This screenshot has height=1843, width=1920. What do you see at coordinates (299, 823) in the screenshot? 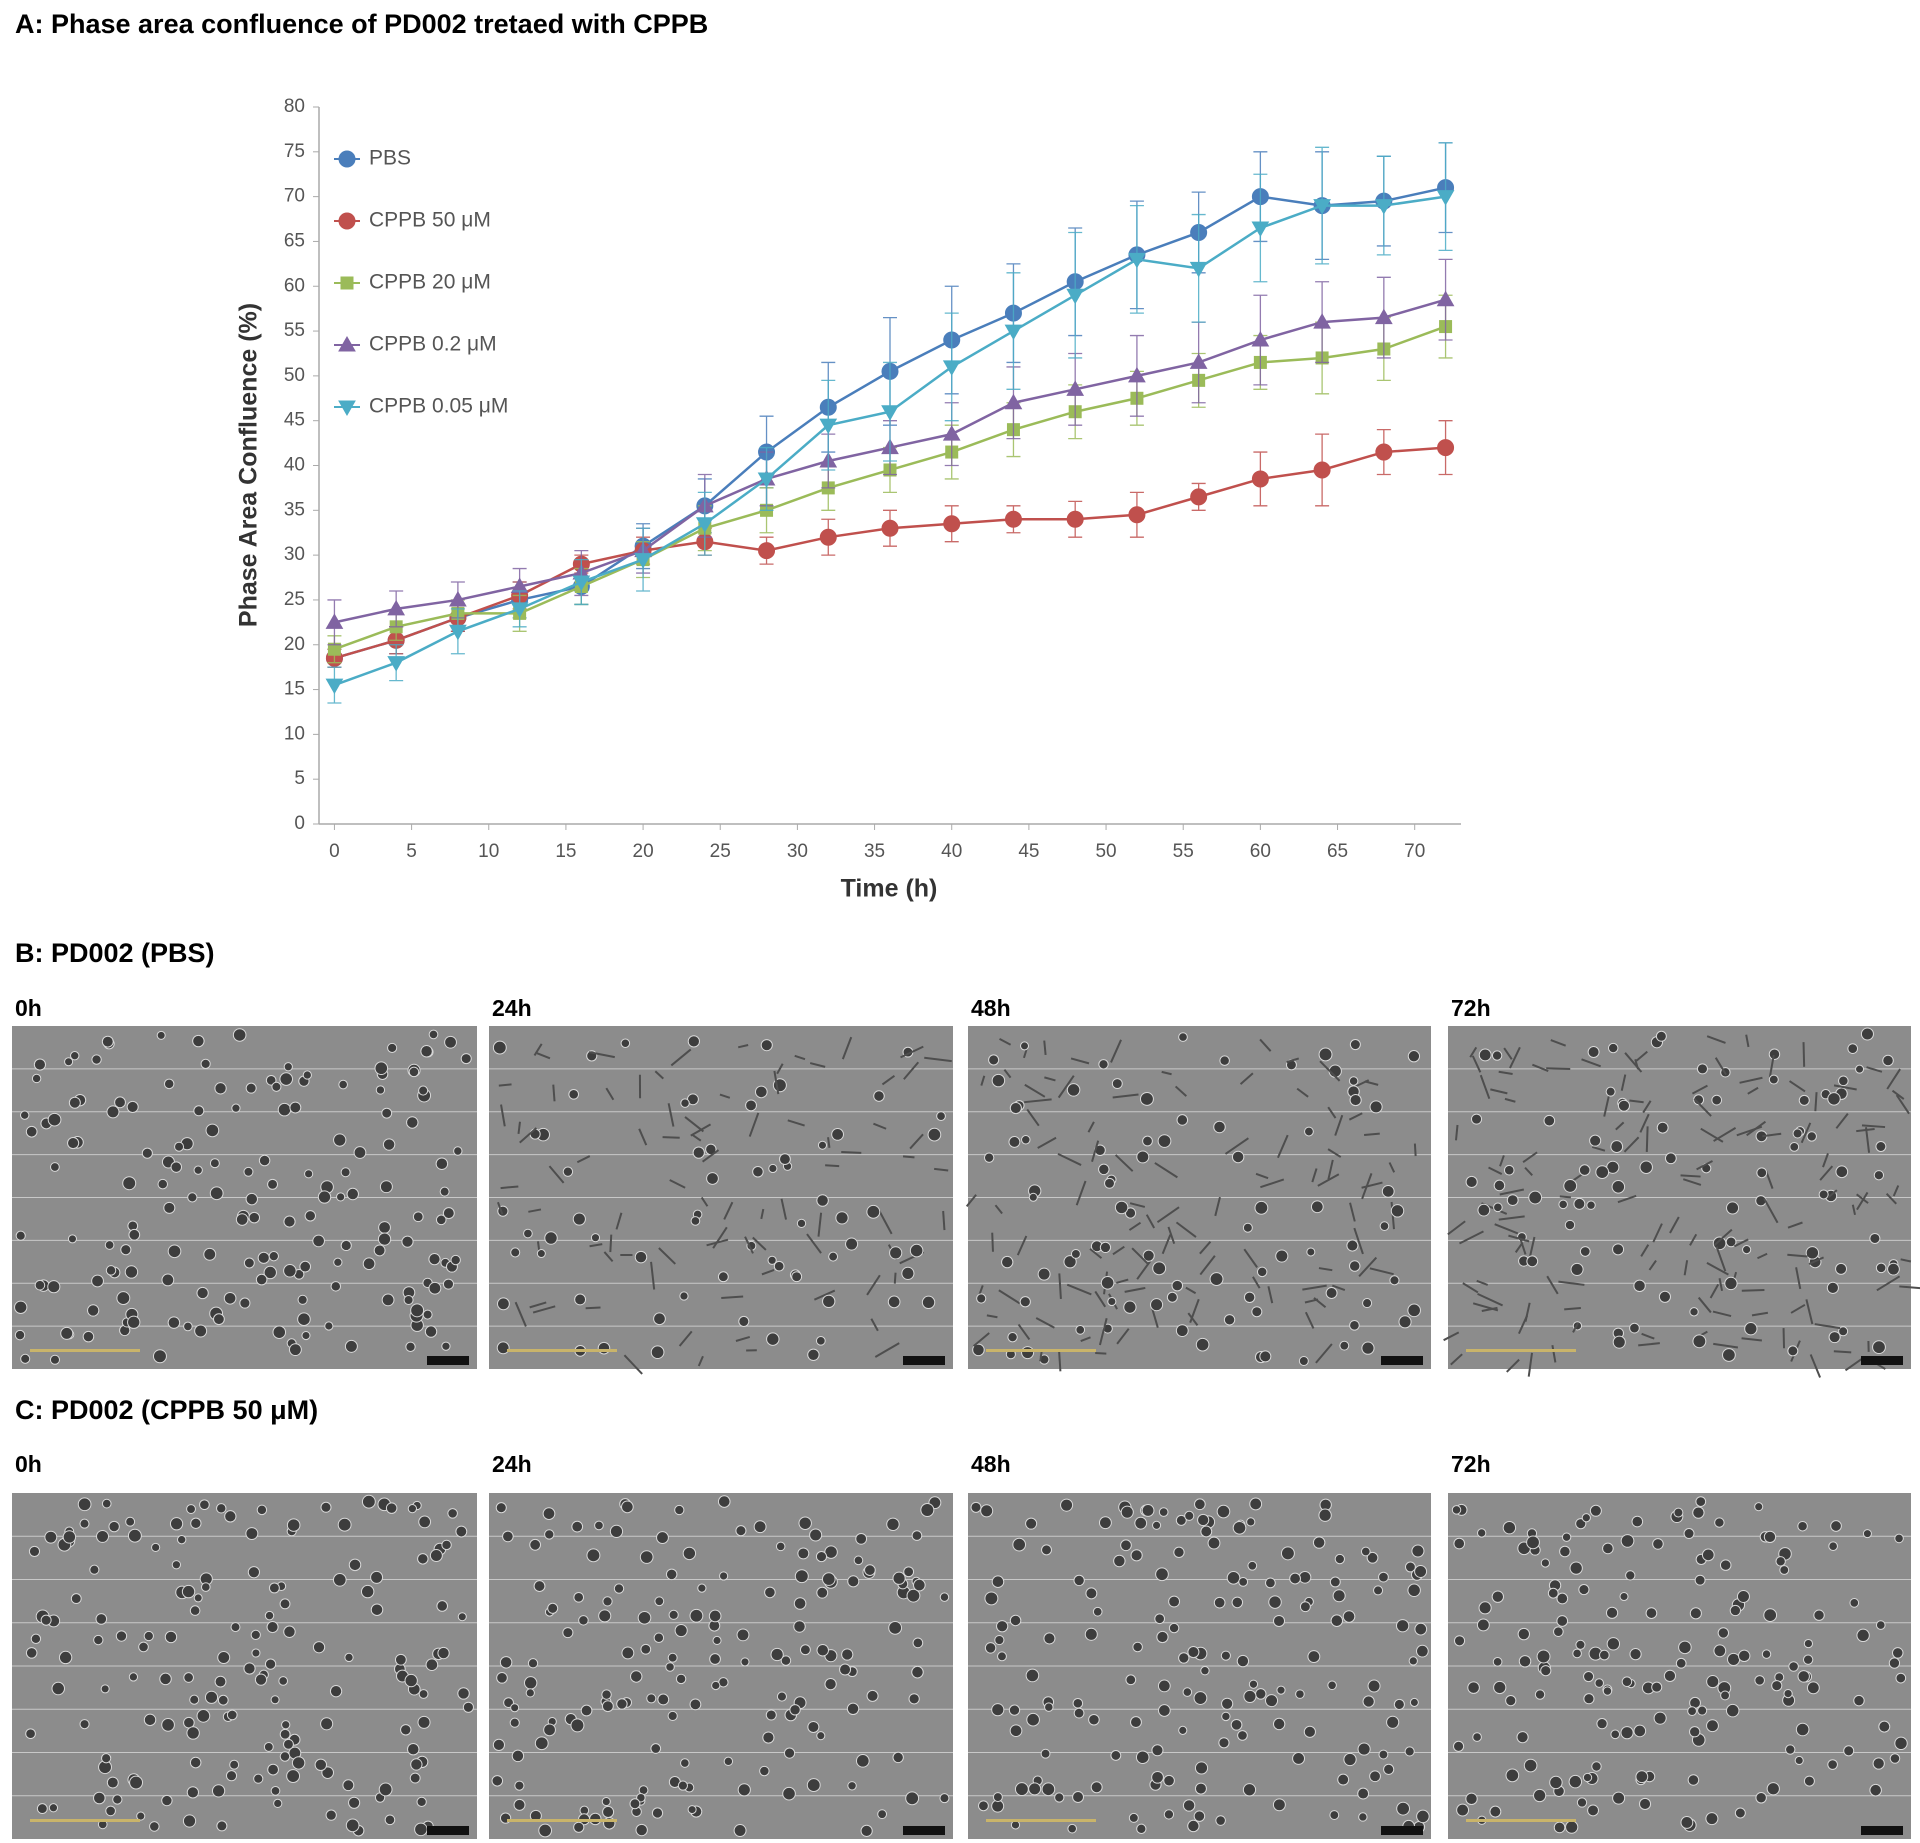
I see `y-tick-label: 0` at bounding box center [299, 823].